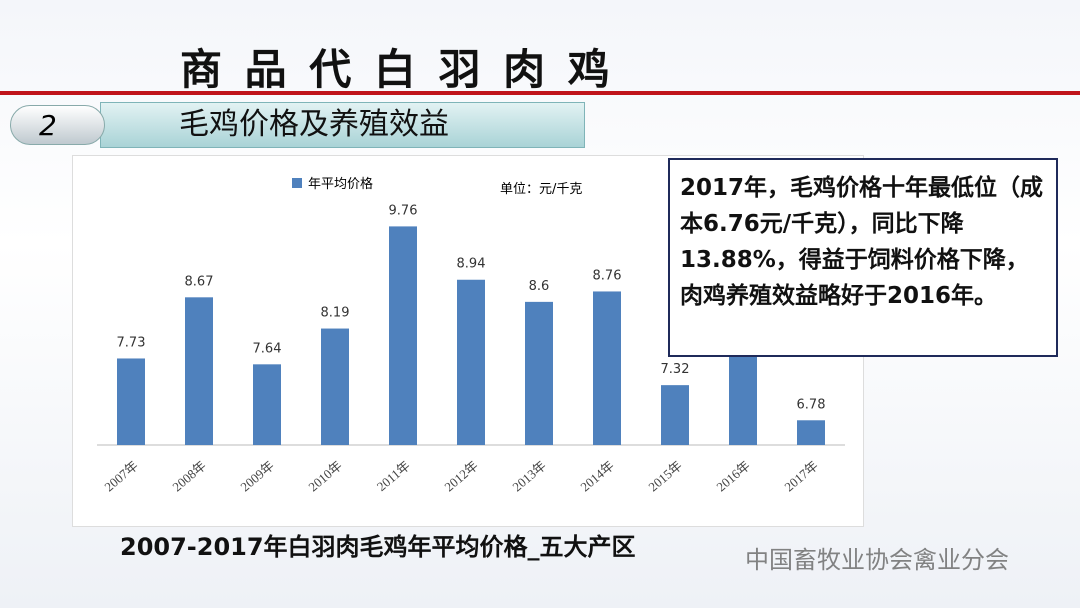  I want to click on value-label: 8.94, so click(471, 264).